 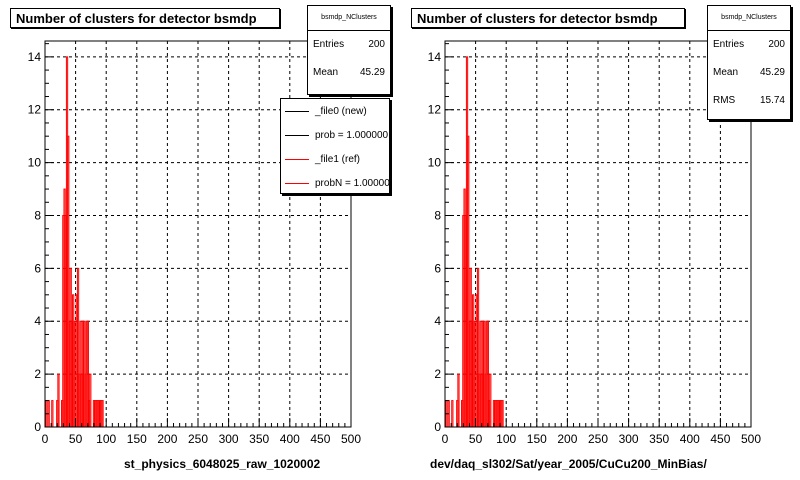 I want to click on right-plot-title: Number of clusters for detector bsmdp, so click(x=548, y=18).